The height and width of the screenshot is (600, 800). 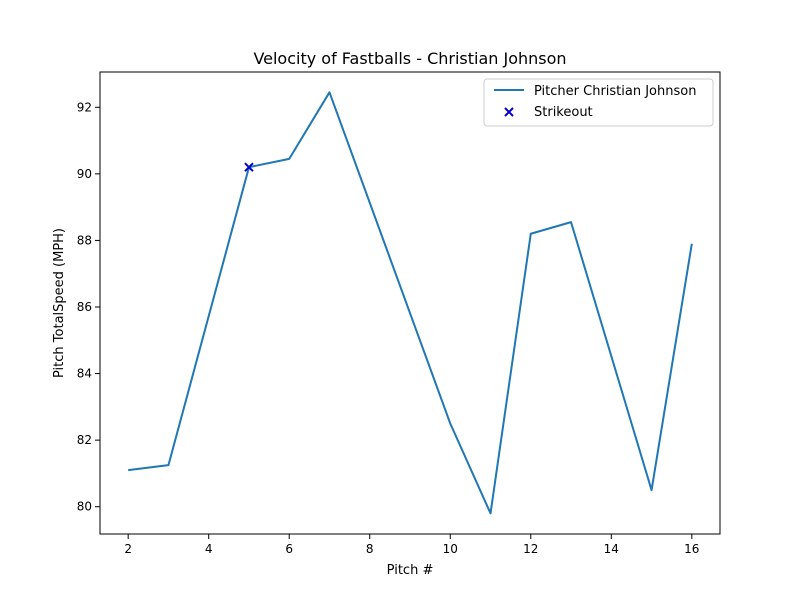 What do you see at coordinates (611, 549) in the screenshot?
I see `x-tick-label: 14` at bounding box center [611, 549].